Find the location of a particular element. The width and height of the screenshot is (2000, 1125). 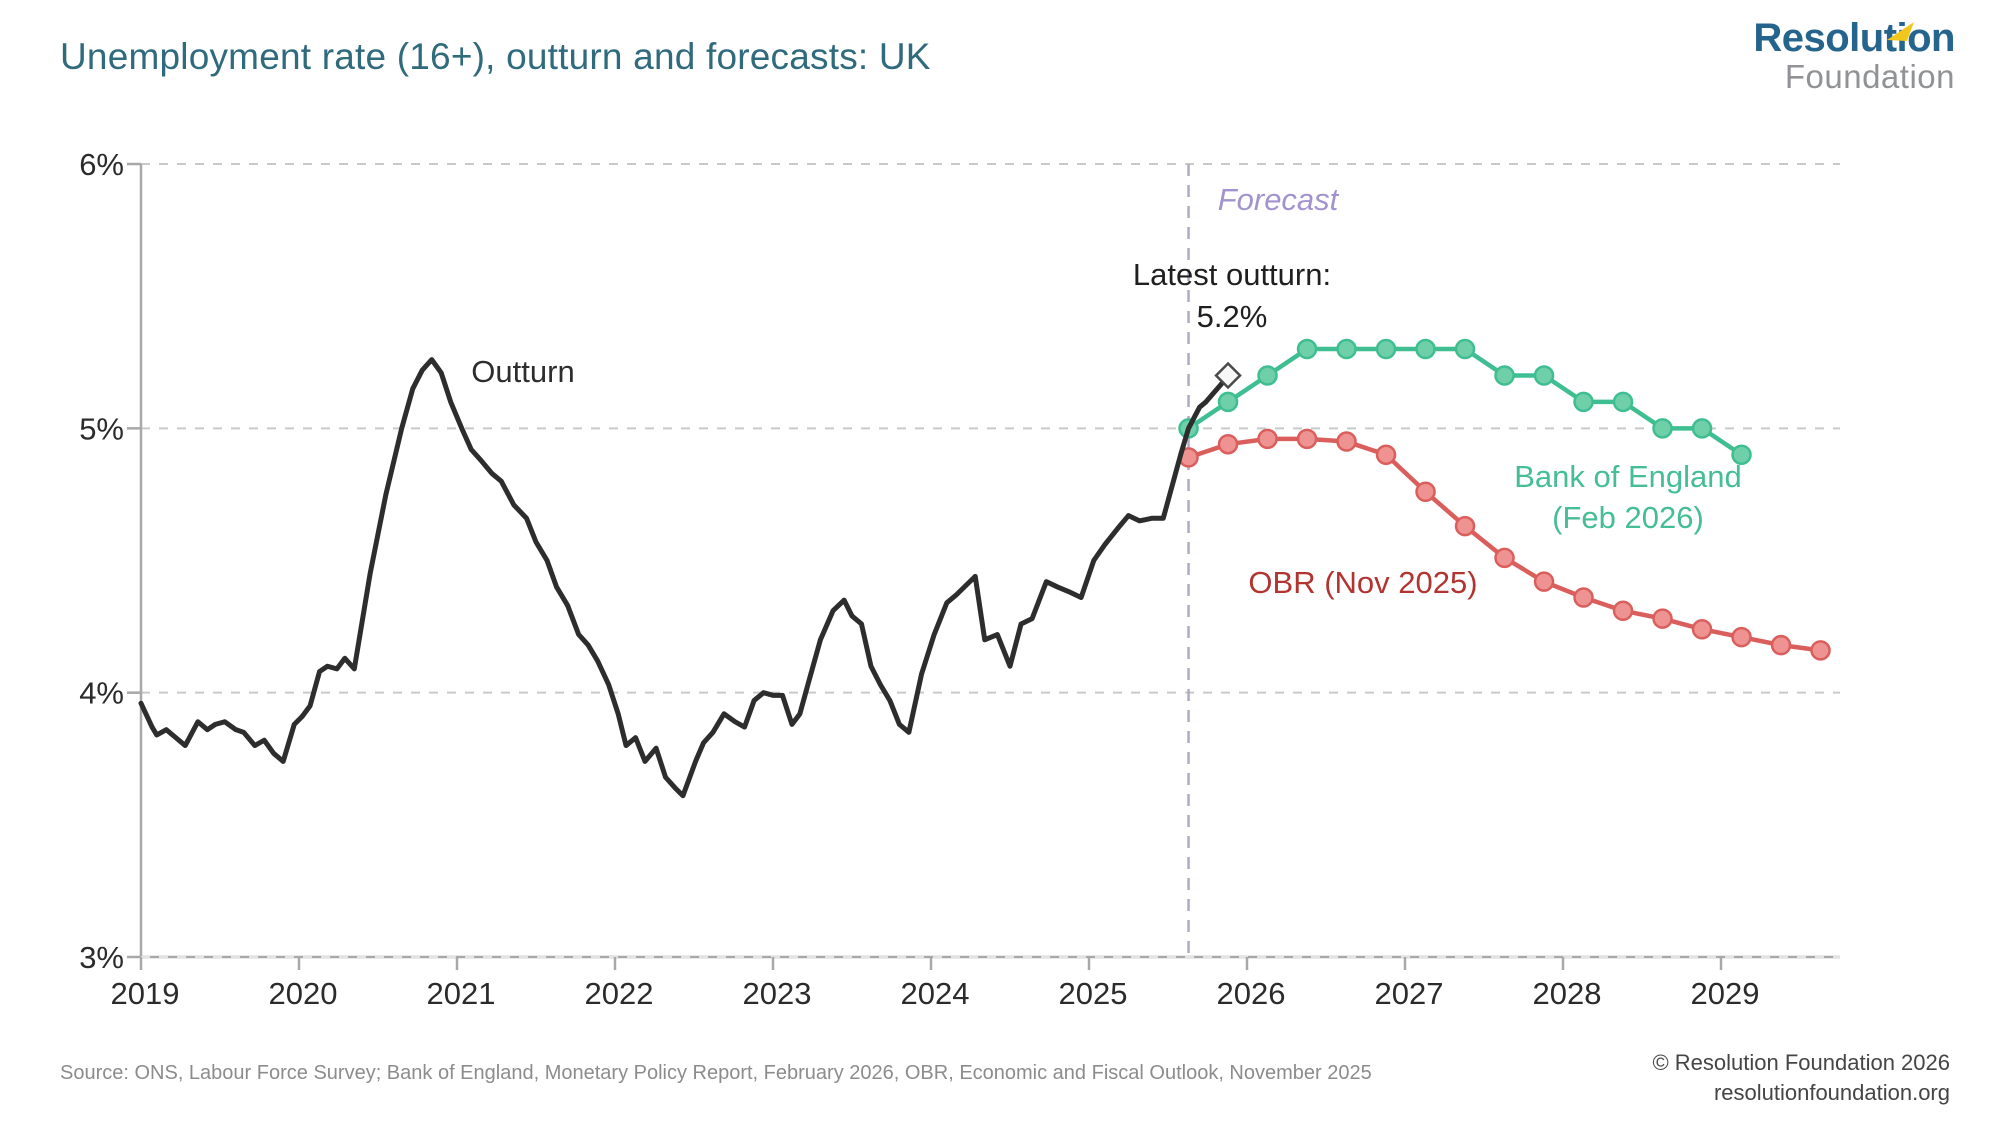

series-obr-forecast is located at coordinates (1504, 544).